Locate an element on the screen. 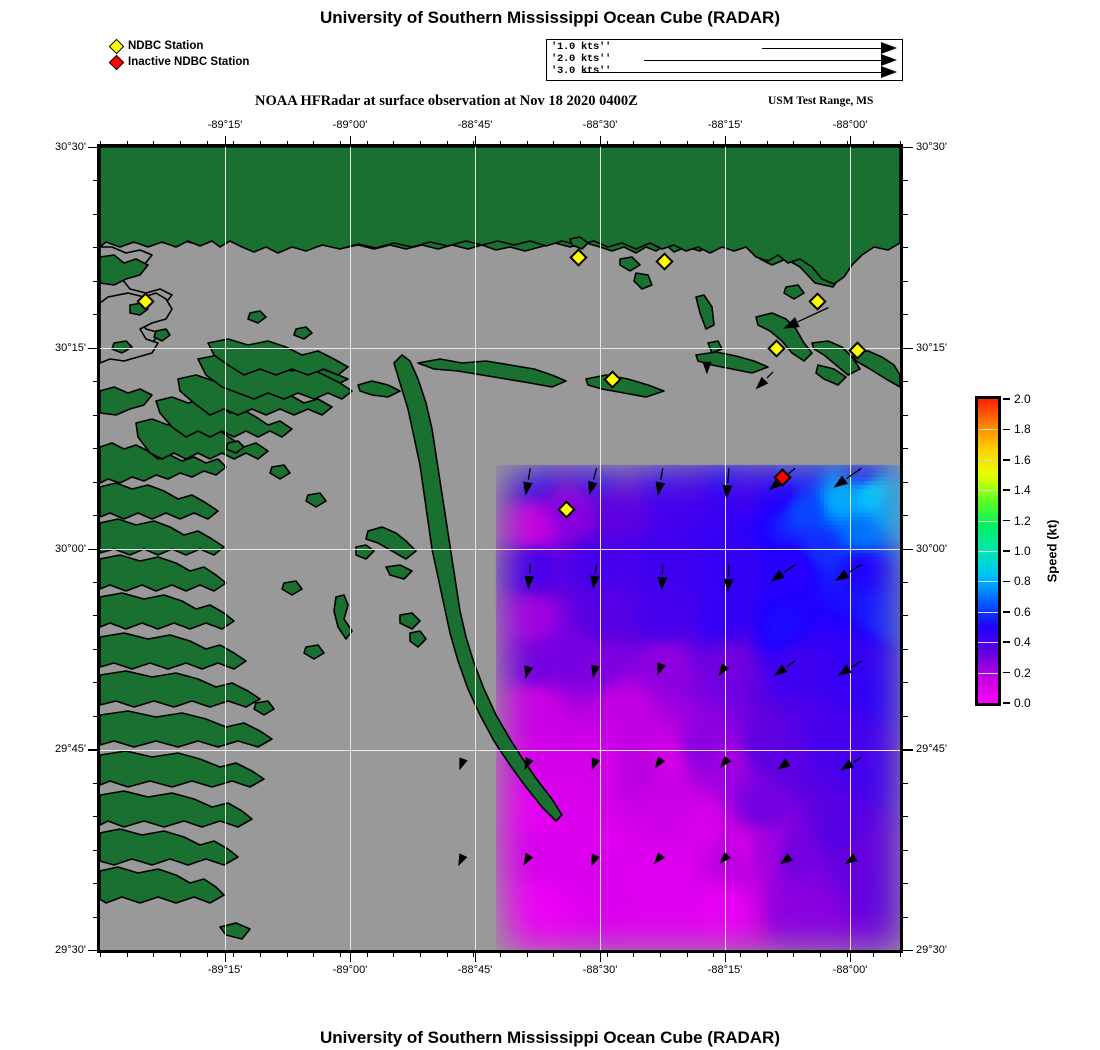  colorbar-tick-label: 1.0 is located at coordinates (1022, 551).